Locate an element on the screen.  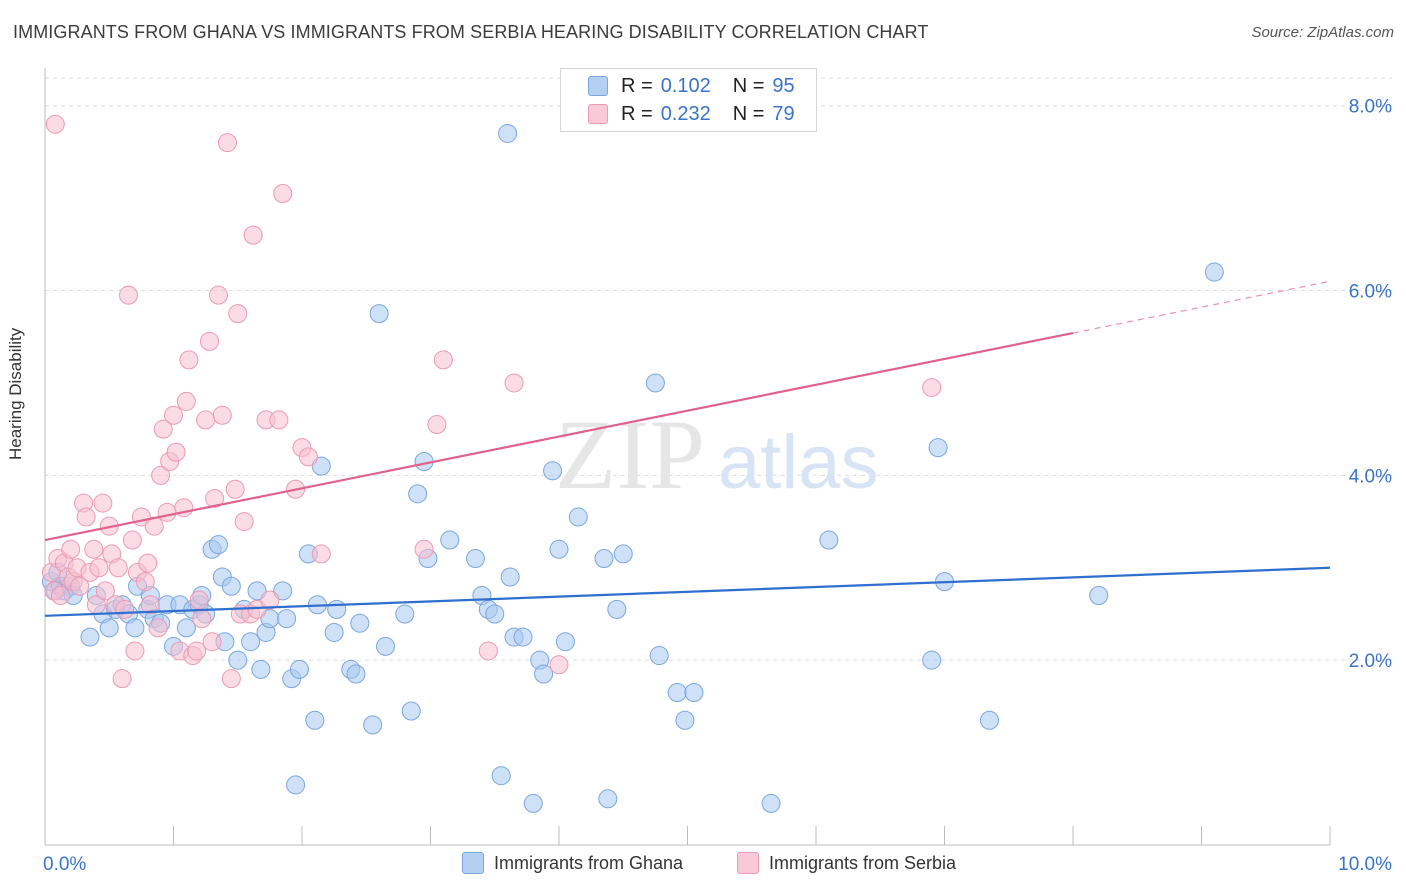
y-axis-label: Hearing Disability is located at coordinates (15, 393).